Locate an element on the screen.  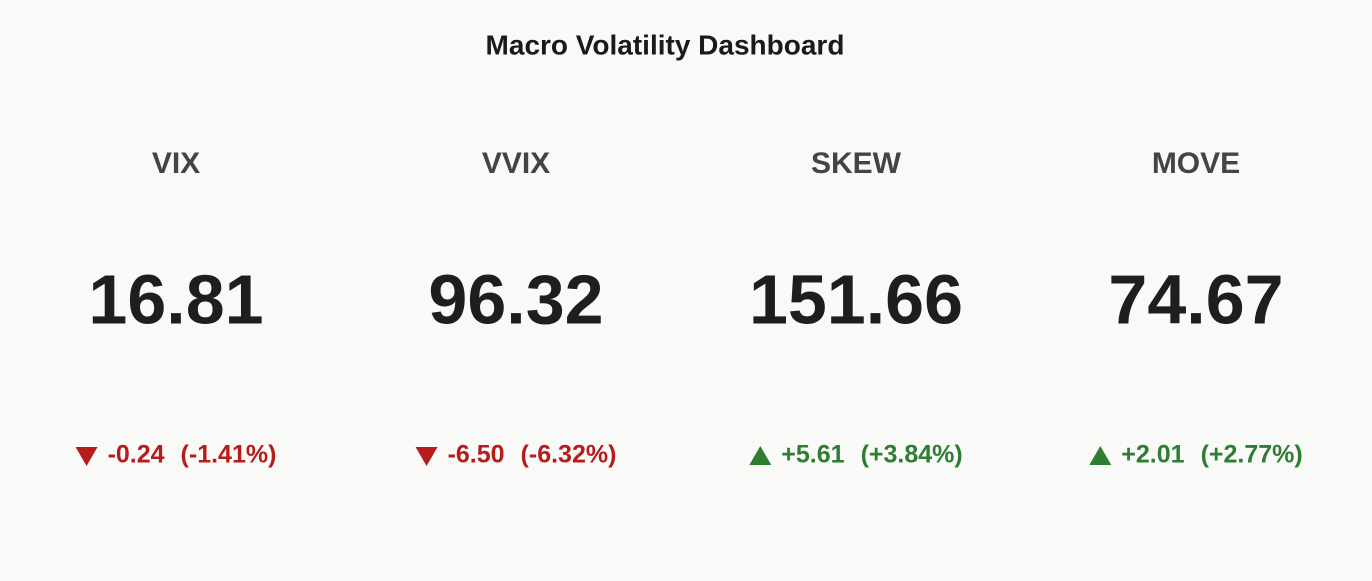
delta-value: -0.24 is located at coordinates (136, 455).